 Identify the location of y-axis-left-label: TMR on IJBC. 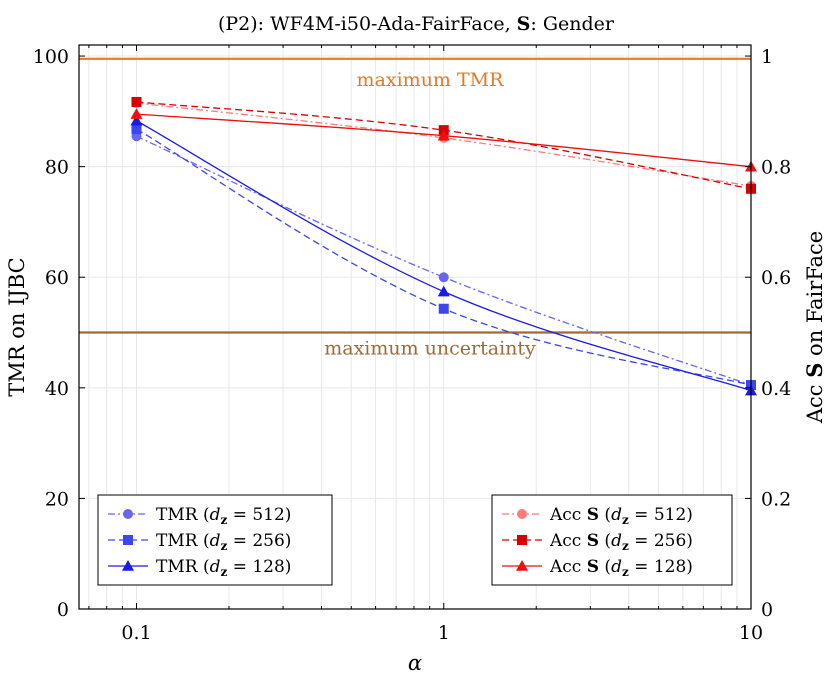
(17, 326).